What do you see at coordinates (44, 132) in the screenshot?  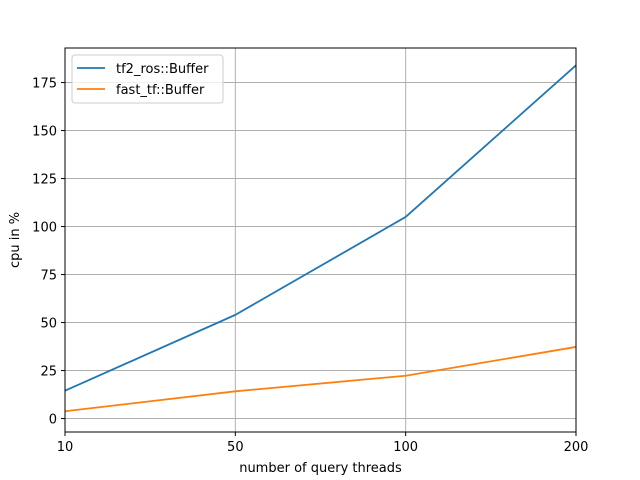 I see `y-tick-label: 150` at bounding box center [44, 132].